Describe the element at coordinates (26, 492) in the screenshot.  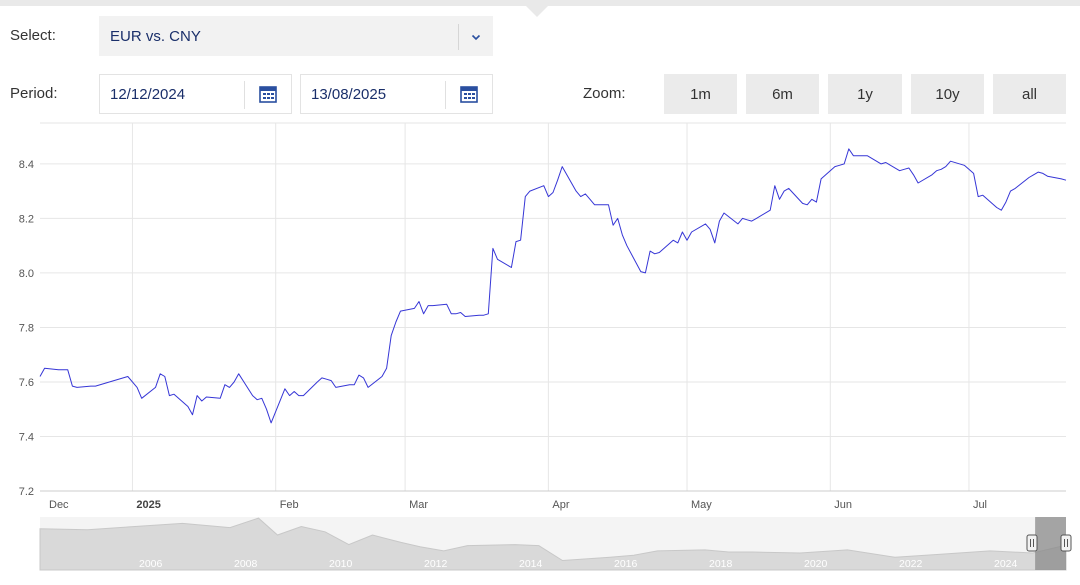
I see `y-tick-label: 7.2` at that location.